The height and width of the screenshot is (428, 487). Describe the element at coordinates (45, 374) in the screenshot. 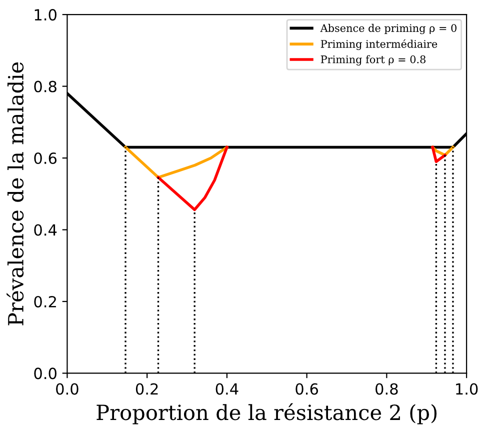

I see `y-tick-label: 0.0` at that location.